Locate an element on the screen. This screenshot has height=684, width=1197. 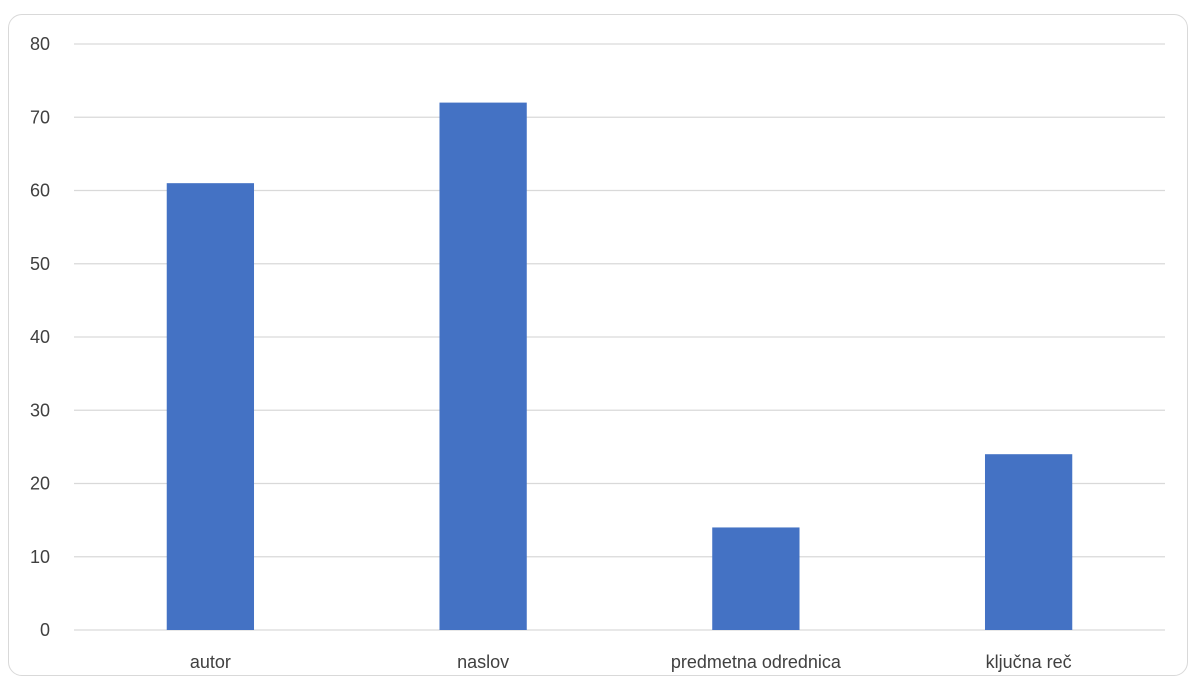
y-tick-label: 50 is located at coordinates (40, 264).